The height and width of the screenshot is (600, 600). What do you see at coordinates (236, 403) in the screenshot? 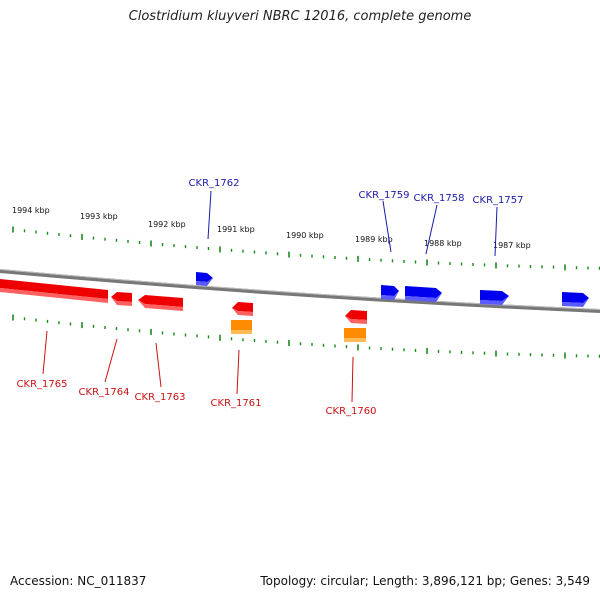
I see `gene-label: CKR_1761` at bounding box center [236, 403].